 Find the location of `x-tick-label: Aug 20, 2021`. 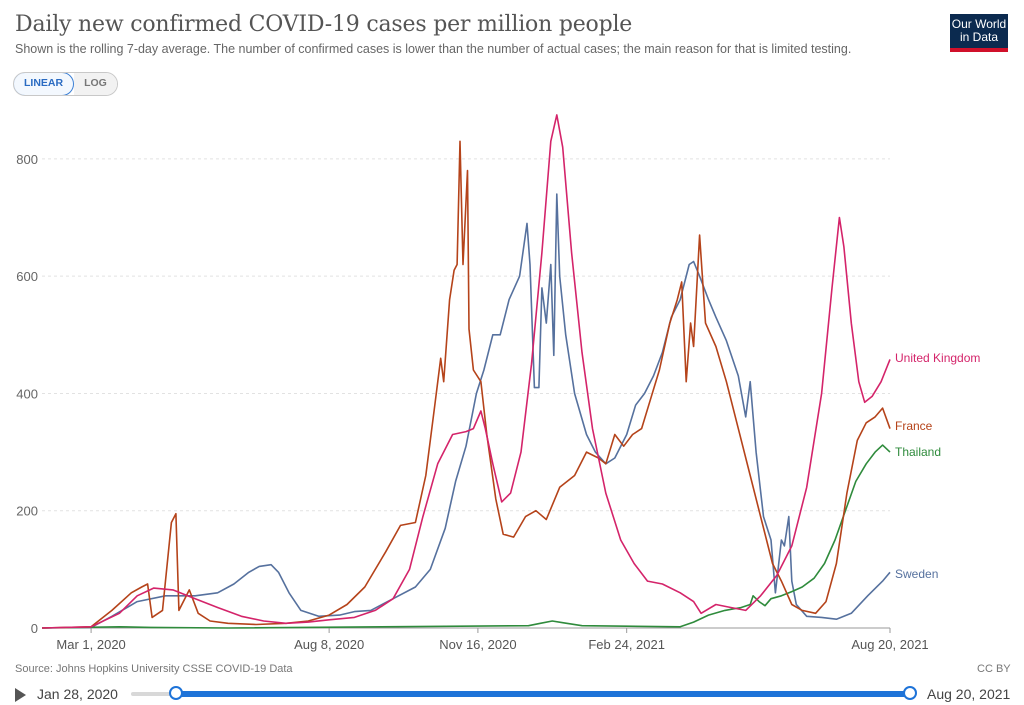

x-tick-label: Aug 20, 2021 is located at coordinates (889, 644).